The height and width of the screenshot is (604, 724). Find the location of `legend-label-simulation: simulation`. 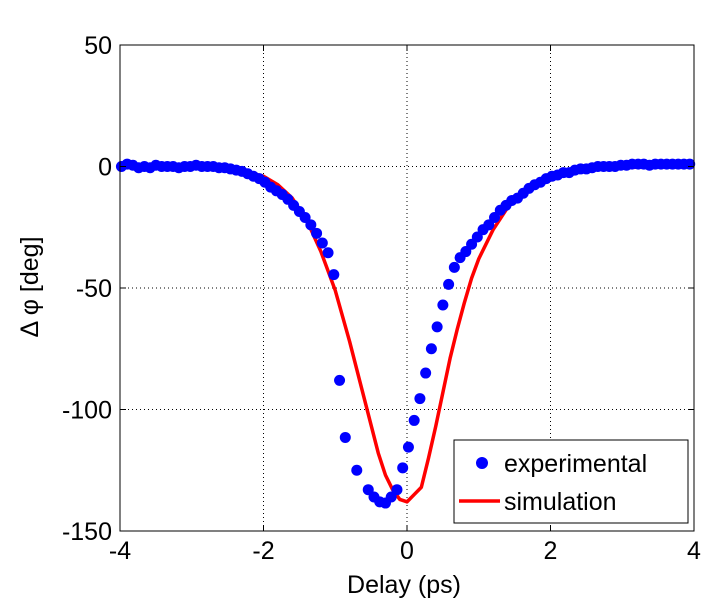

legend-label-simulation: simulation is located at coordinates (560, 502).